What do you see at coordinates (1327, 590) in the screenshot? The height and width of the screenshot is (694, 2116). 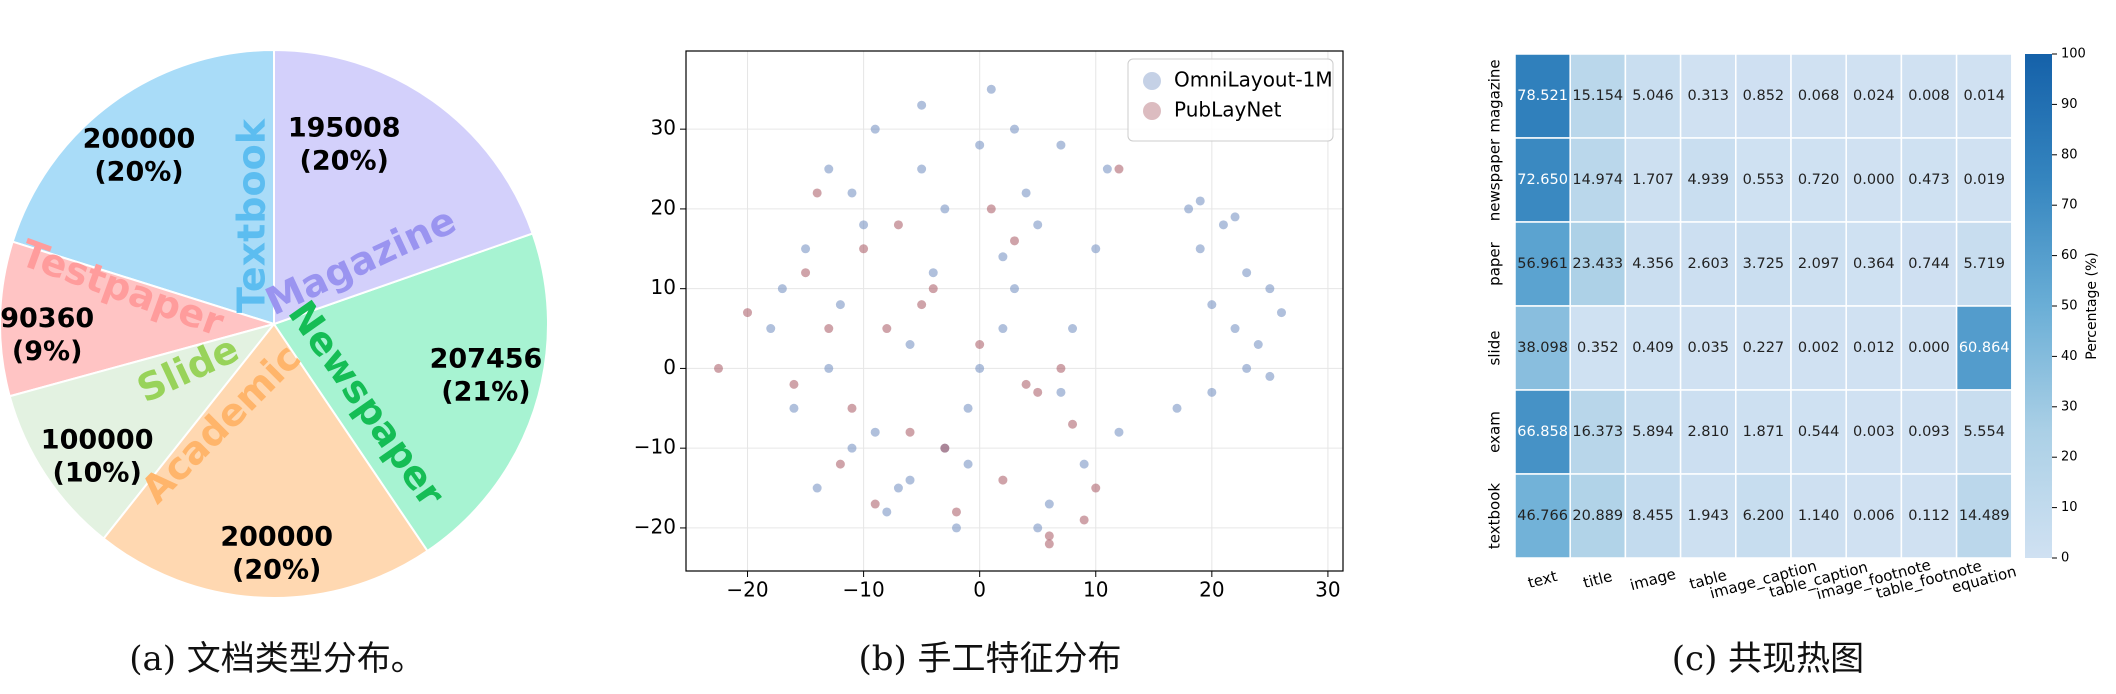 I see `x-tick-label: 30` at bounding box center [1327, 590].